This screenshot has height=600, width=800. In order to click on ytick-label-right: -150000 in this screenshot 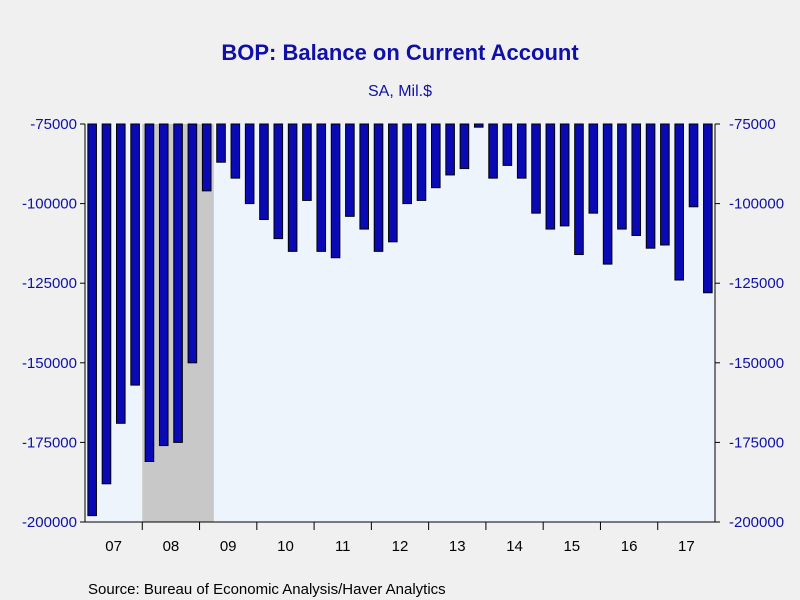, I will do `click(756, 363)`.